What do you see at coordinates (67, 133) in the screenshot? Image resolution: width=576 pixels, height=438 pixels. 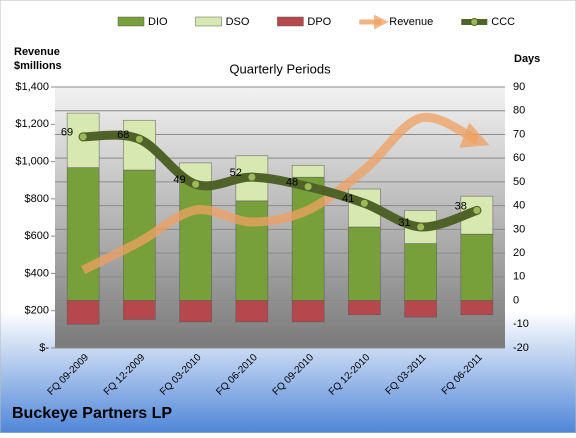 I see `data-label: 69` at bounding box center [67, 133].